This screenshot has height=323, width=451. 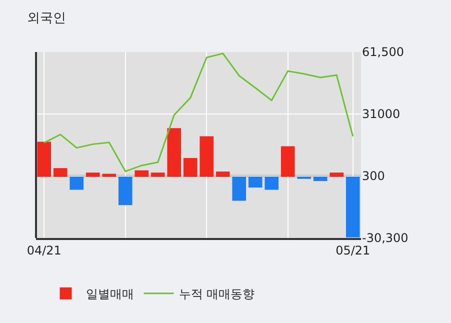 I want to click on x-tick-label: 05/21, so click(x=353, y=250).